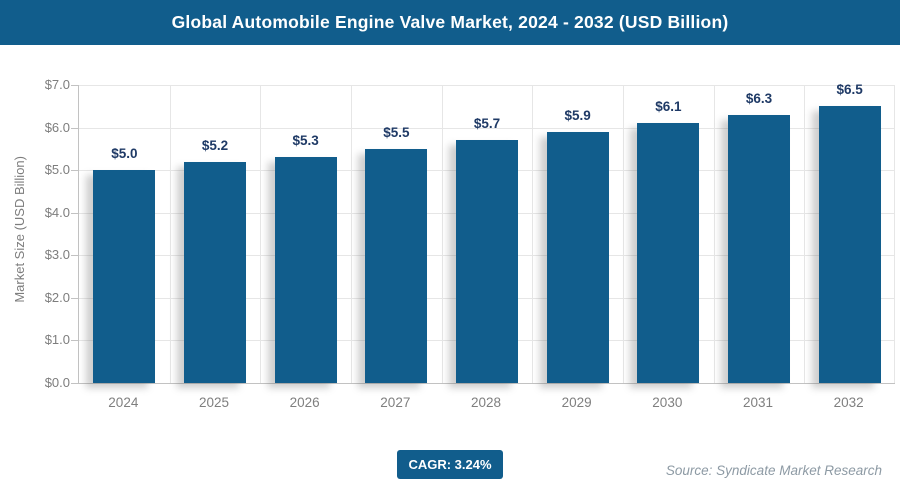  I want to click on bar-column: $5.3, so click(305, 234).